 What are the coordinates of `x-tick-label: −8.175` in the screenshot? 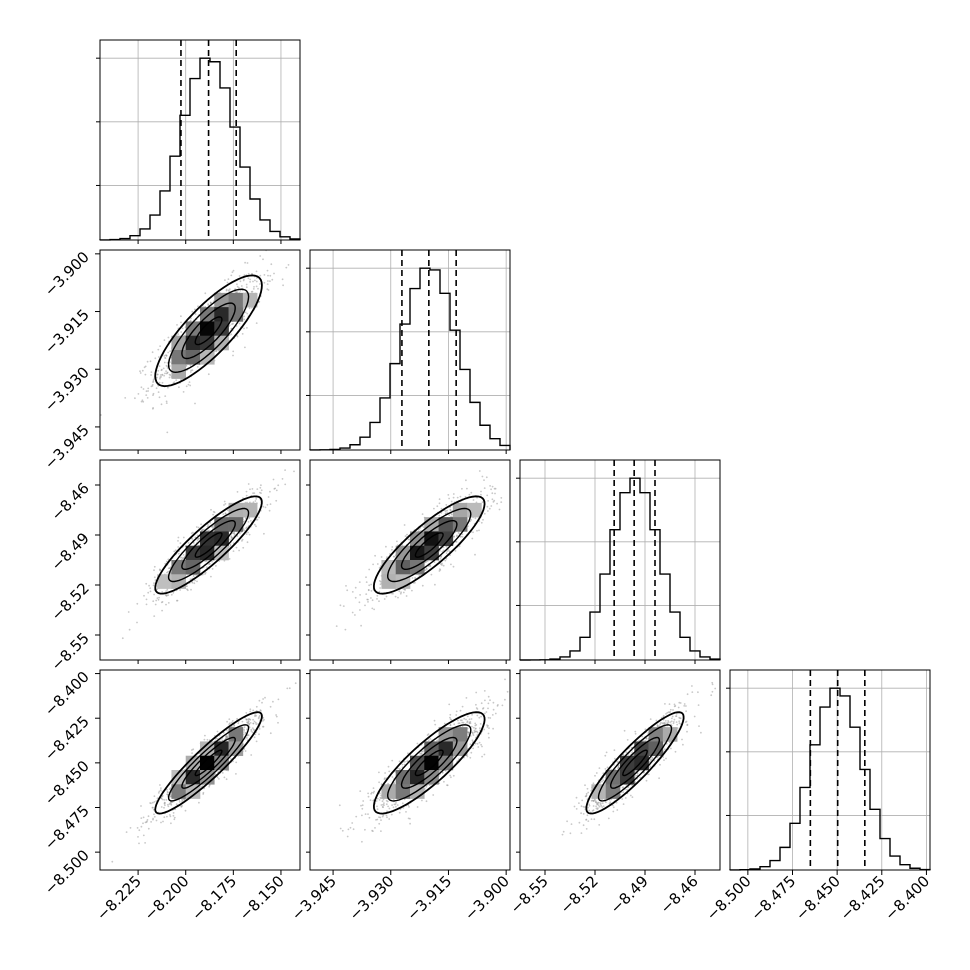 It's located at (214, 898).